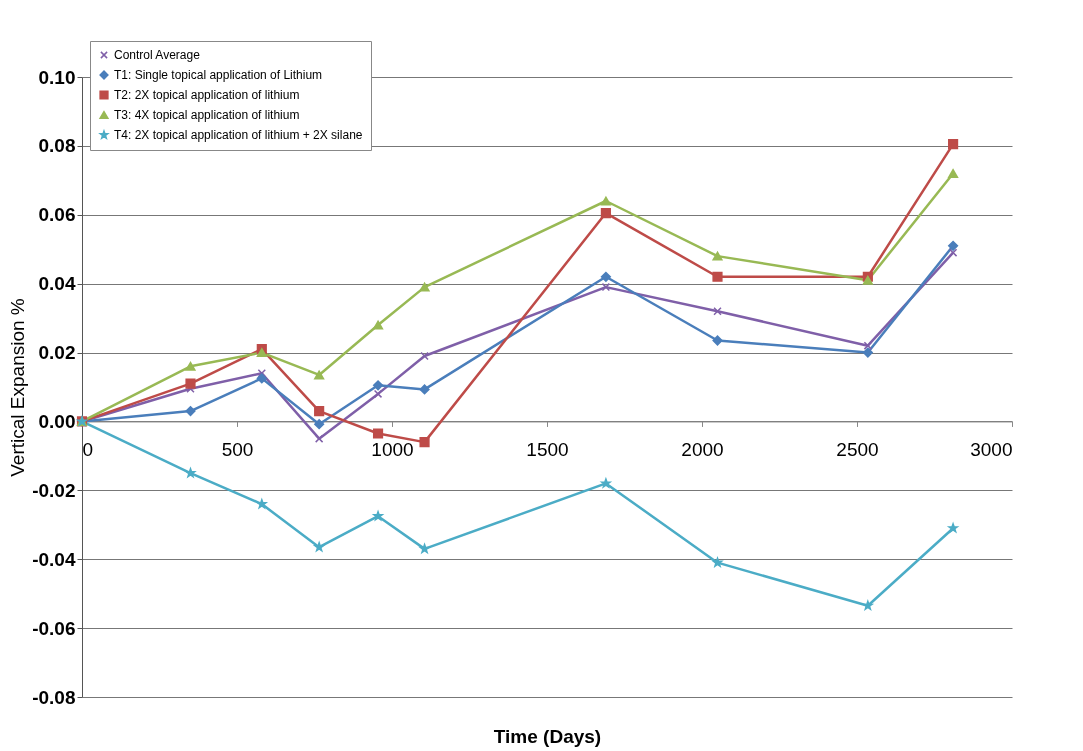 Image resolution: width=1083 pixels, height=751 pixels. Describe the element at coordinates (57, 421) in the screenshot. I see `y-tick-label: 0.00` at that location.